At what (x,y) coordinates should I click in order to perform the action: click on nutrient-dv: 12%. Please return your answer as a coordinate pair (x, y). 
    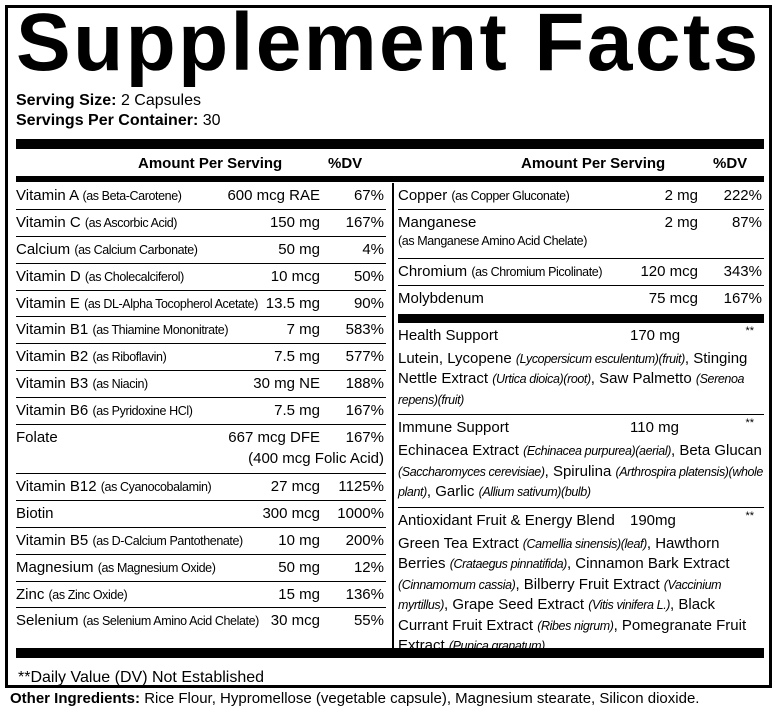
    Looking at the image, I should click on (368, 567).